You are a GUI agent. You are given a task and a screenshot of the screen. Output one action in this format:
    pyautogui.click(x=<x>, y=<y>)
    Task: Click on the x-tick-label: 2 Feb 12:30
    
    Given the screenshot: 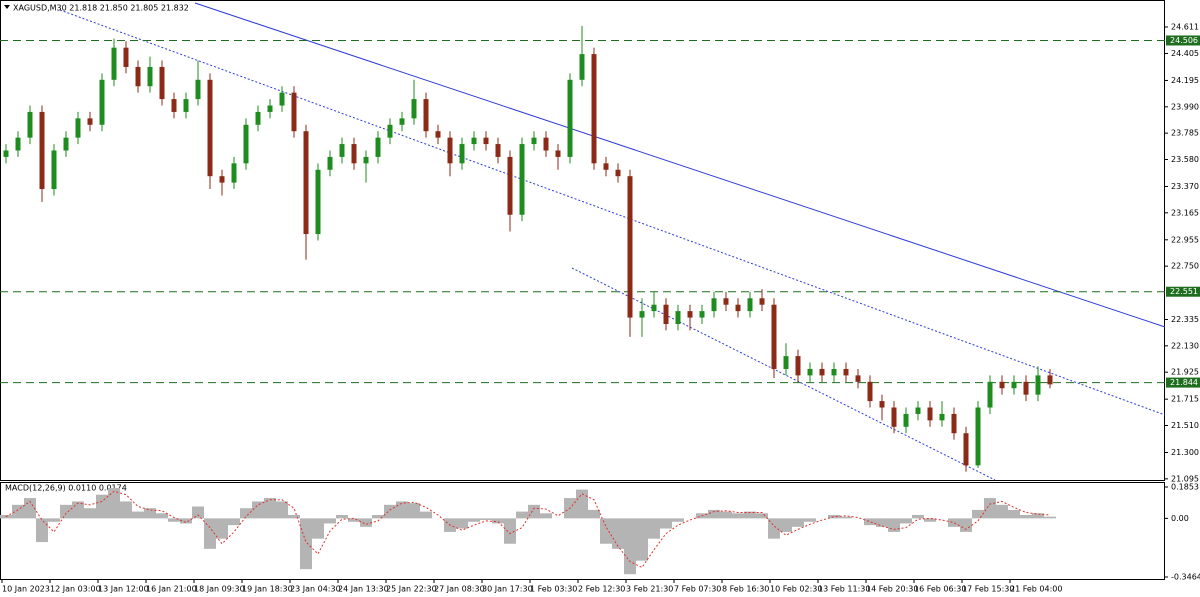 What is the action you would take?
    pyautogui.click(x=601, y=589)
    